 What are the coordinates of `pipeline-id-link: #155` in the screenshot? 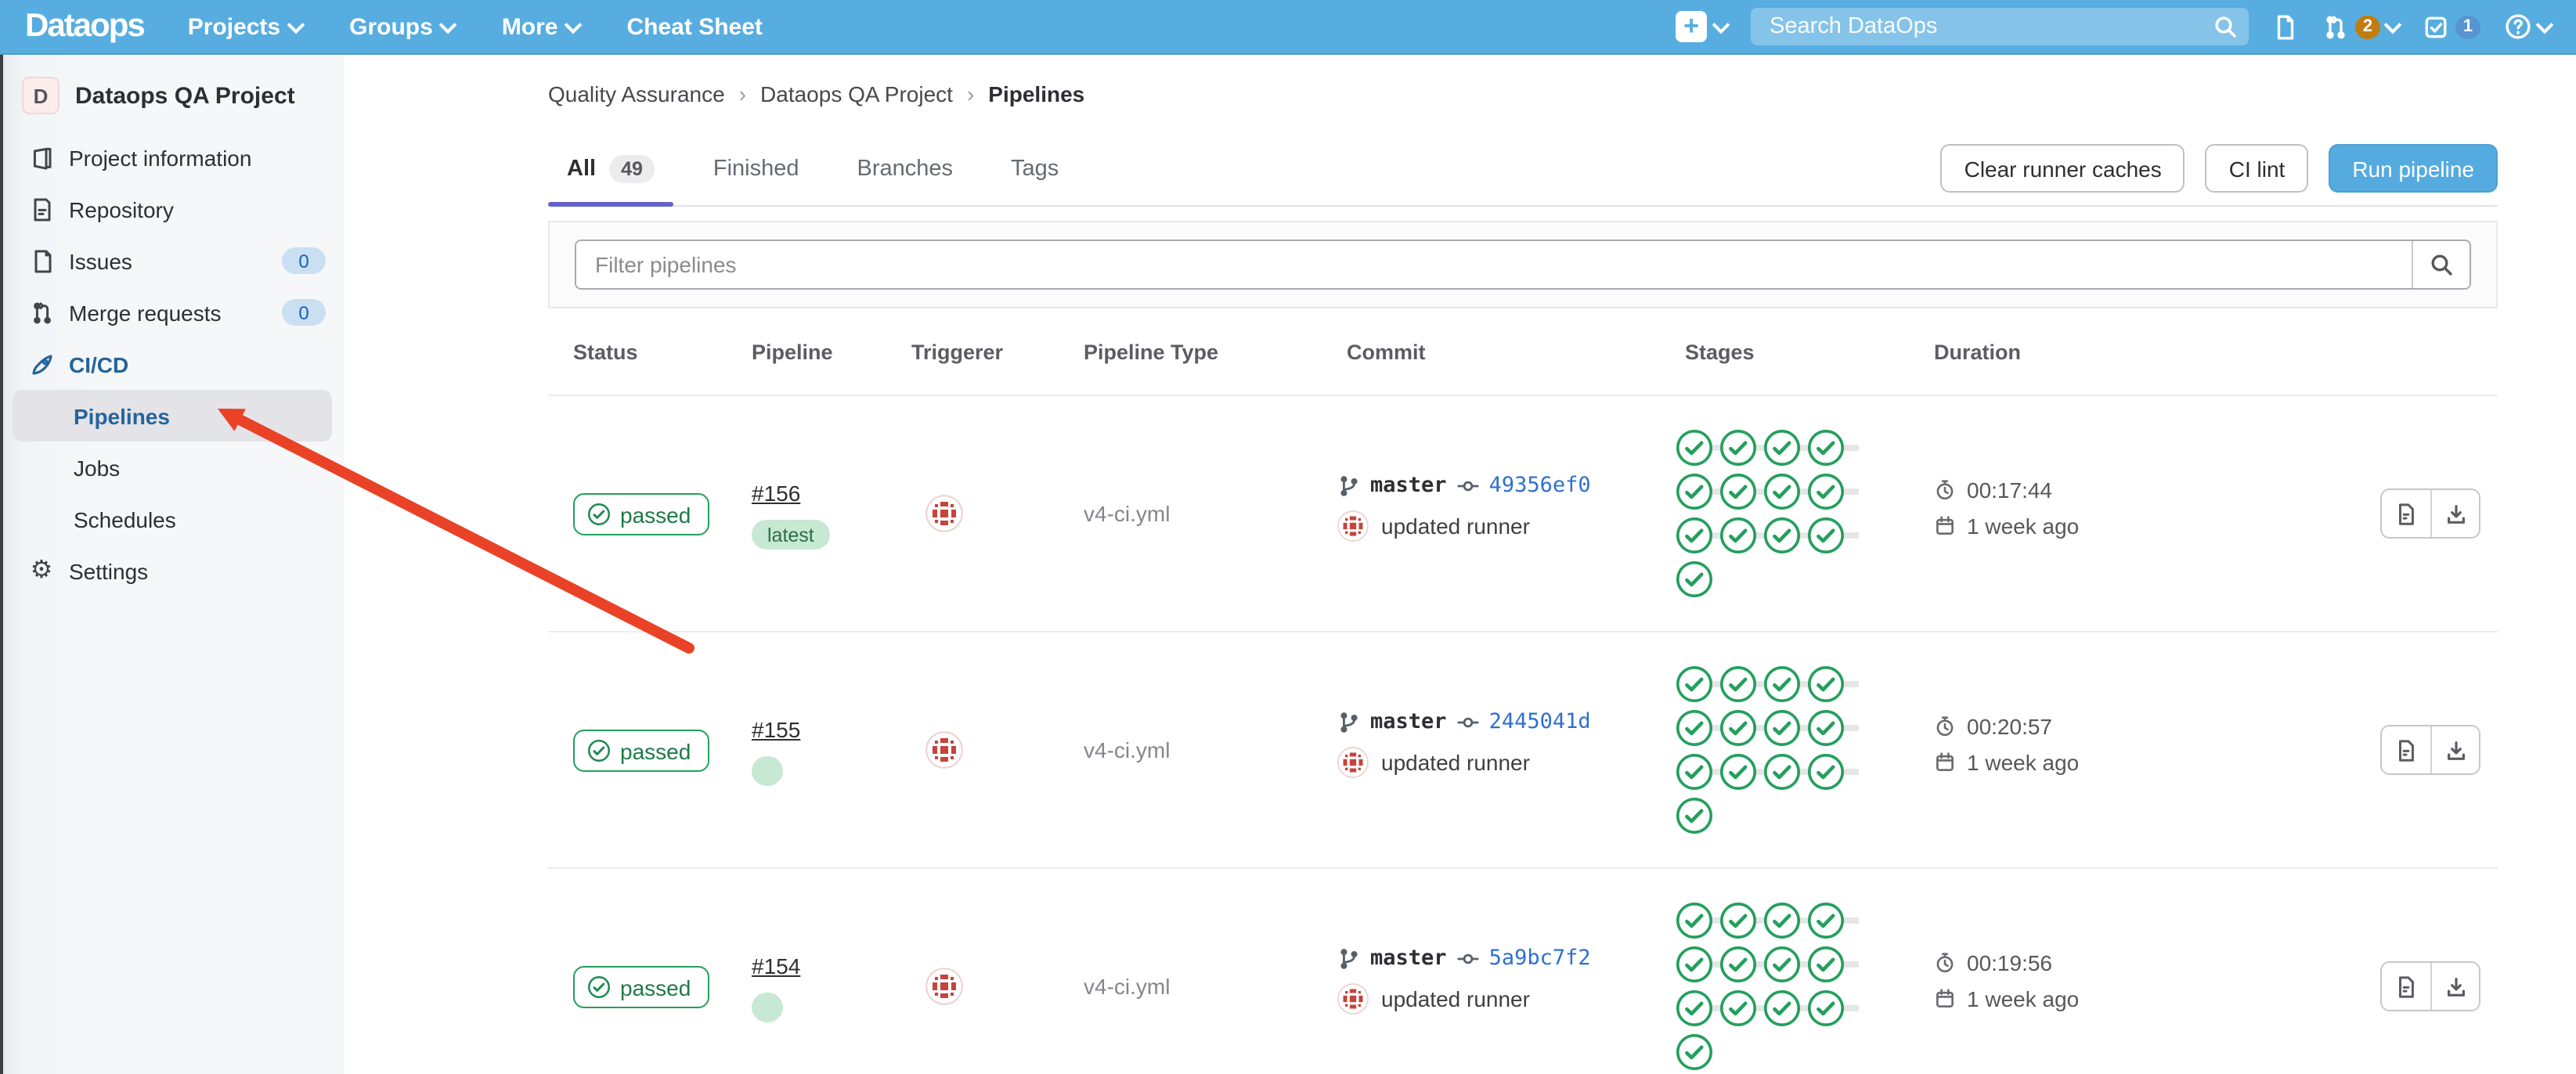 It's located at (776, 730).